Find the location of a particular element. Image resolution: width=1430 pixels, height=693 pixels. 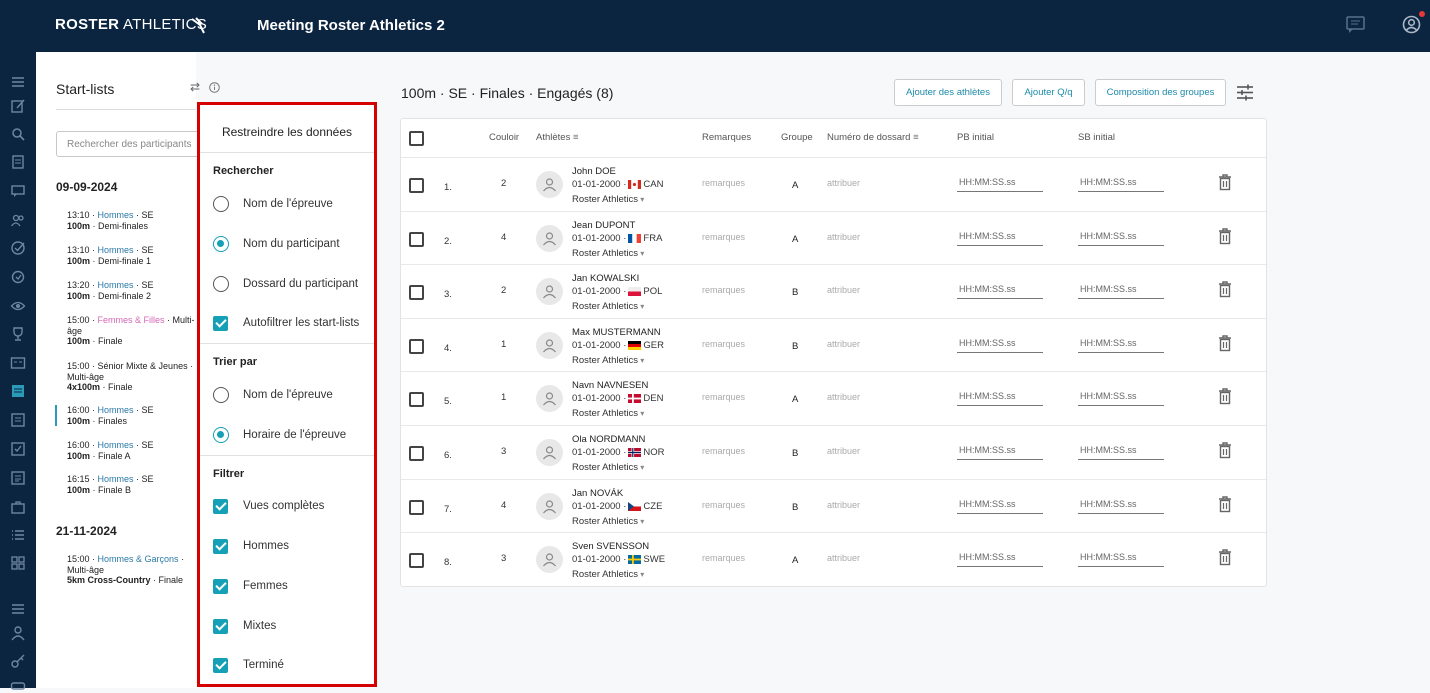

person-icon is located at coordinates (18, 633).